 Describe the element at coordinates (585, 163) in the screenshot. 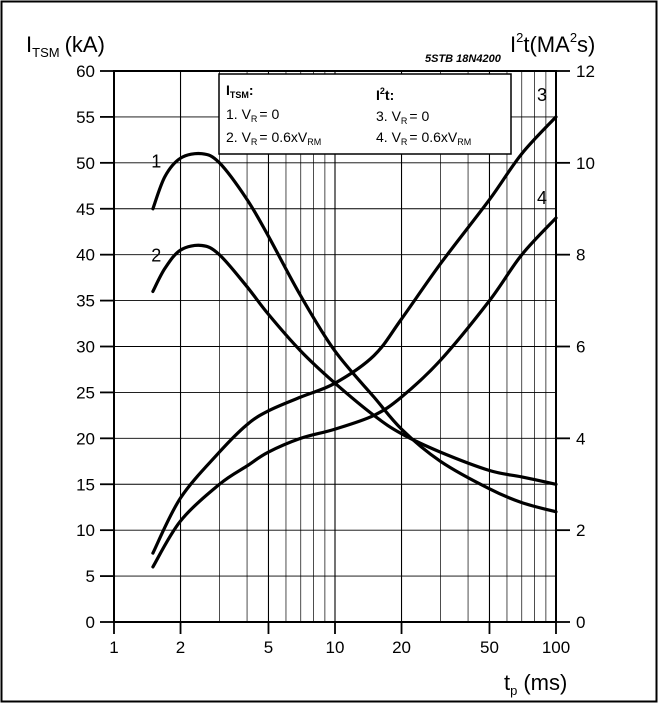

I see `y-right-tick-label: 10` at that location.